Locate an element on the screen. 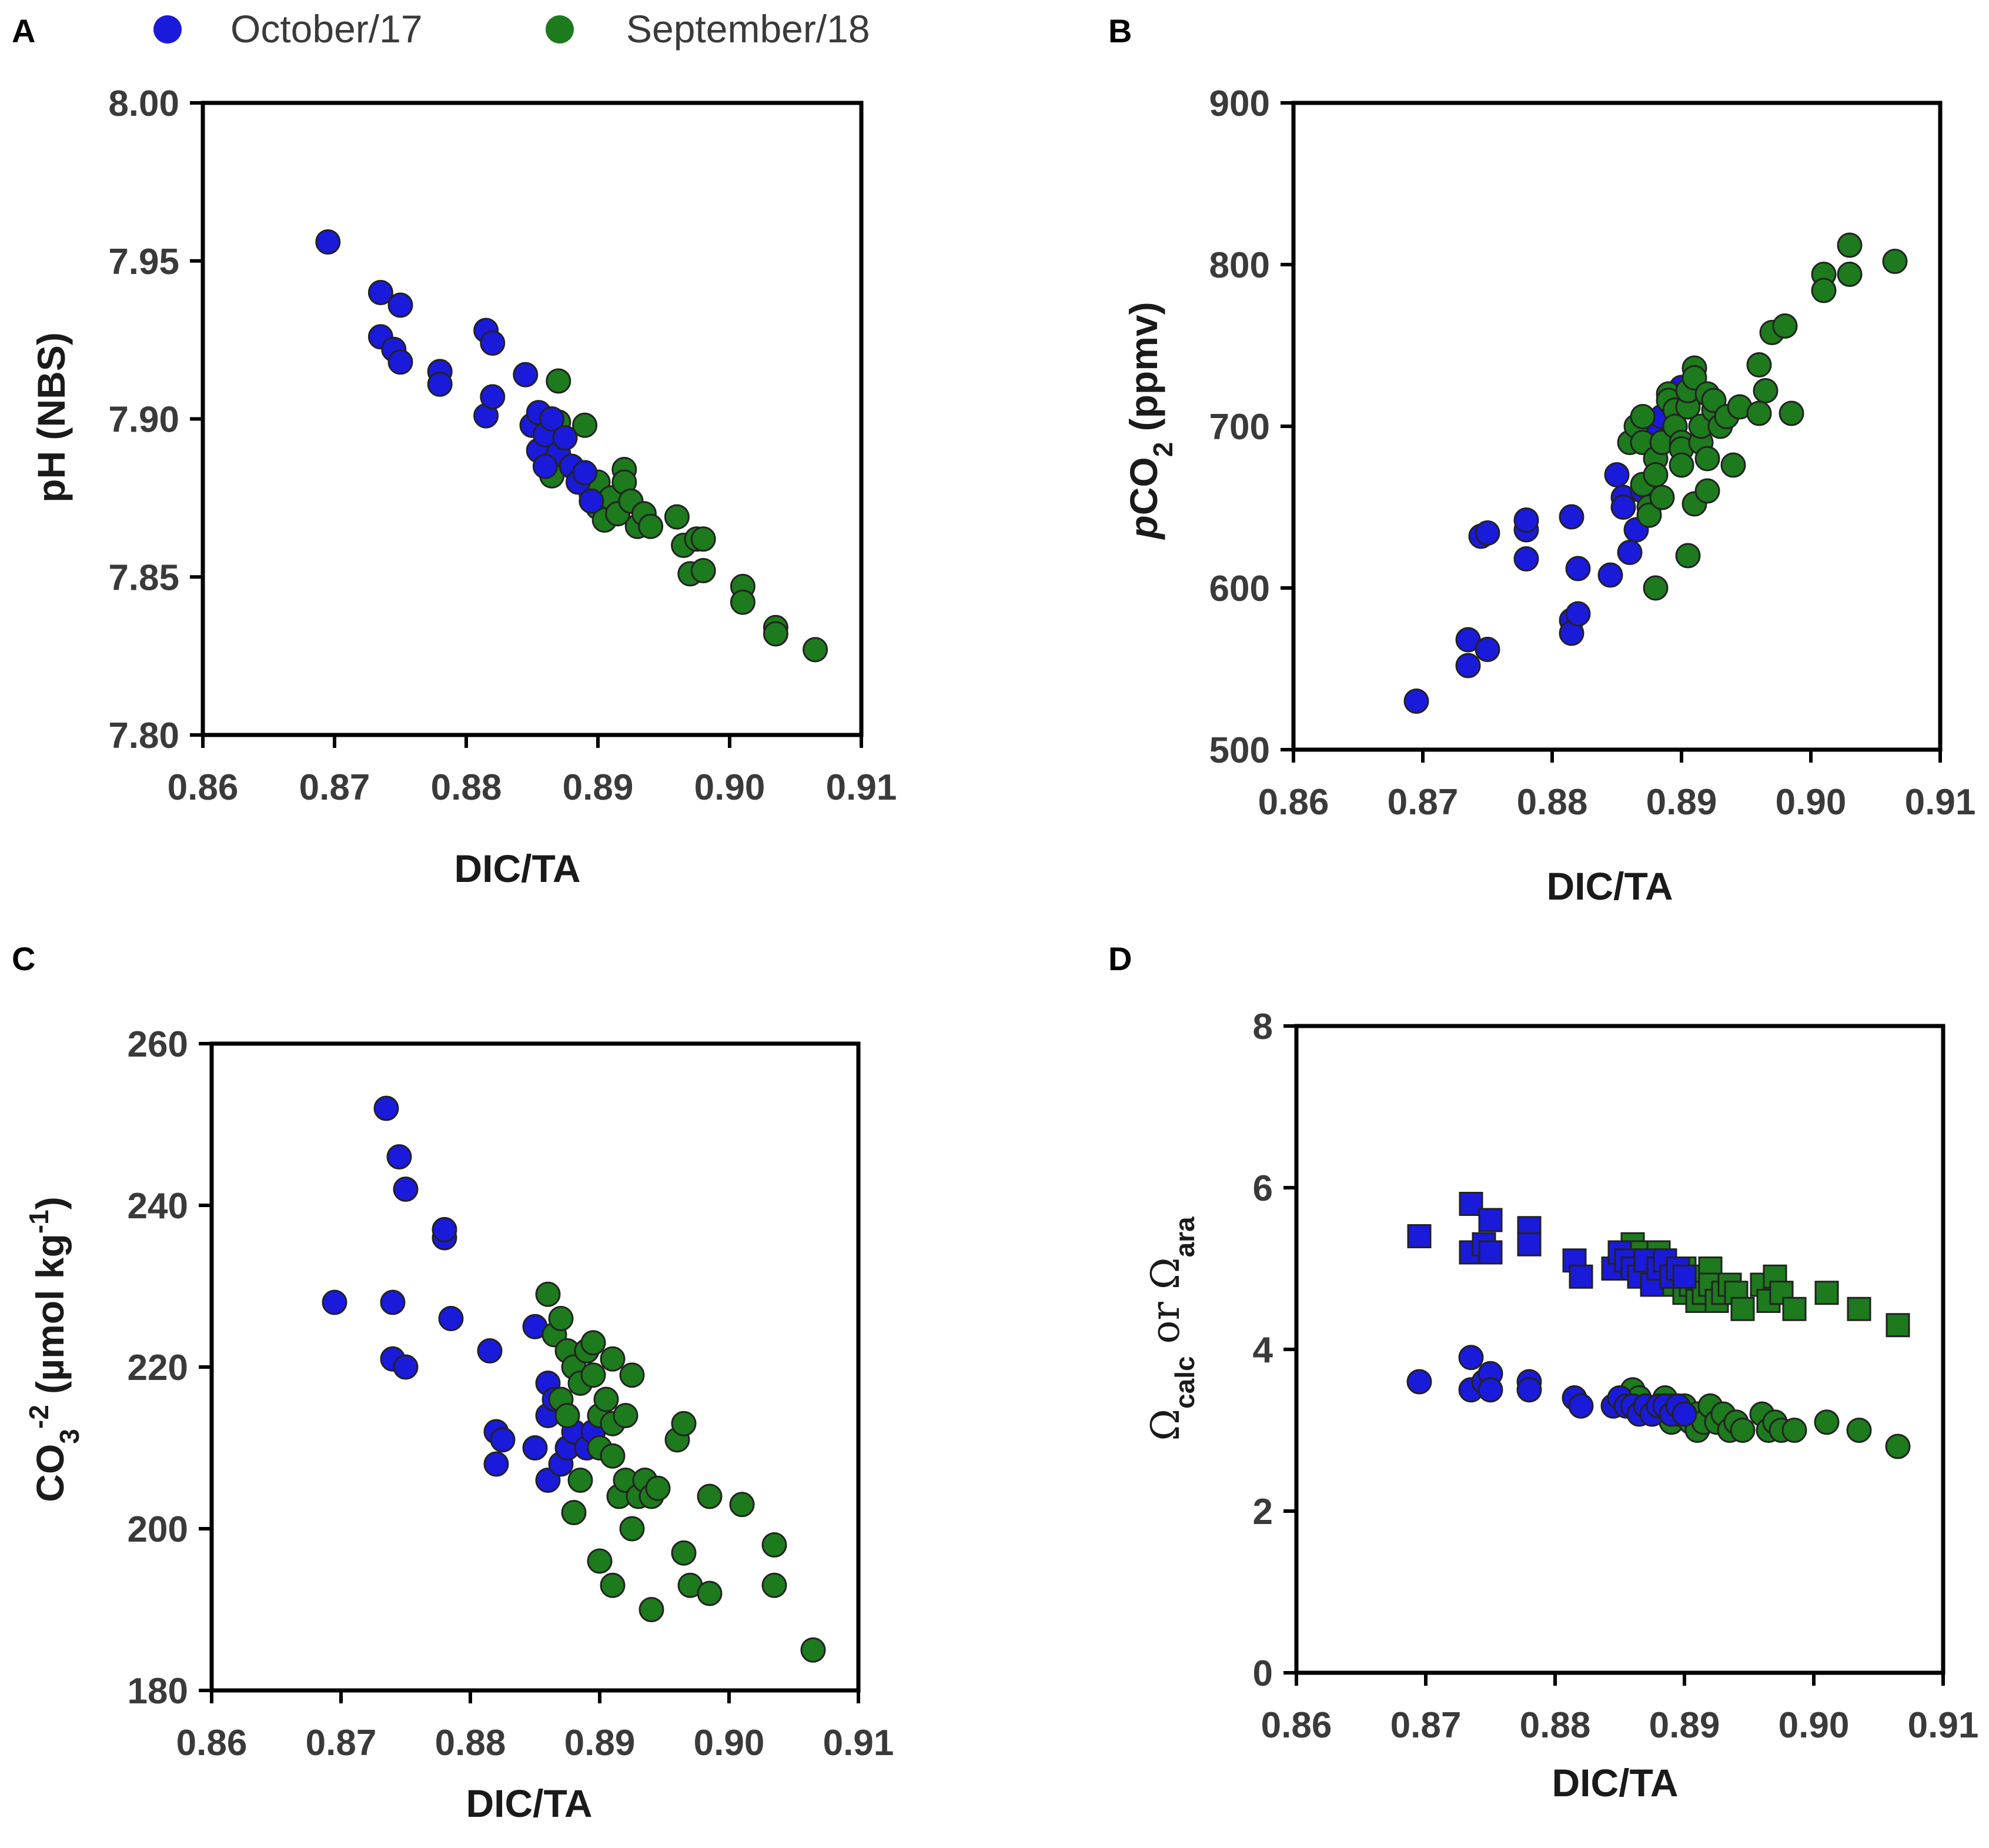  panel-c-y-title-end: ) is located at coordinates (50, 1203).